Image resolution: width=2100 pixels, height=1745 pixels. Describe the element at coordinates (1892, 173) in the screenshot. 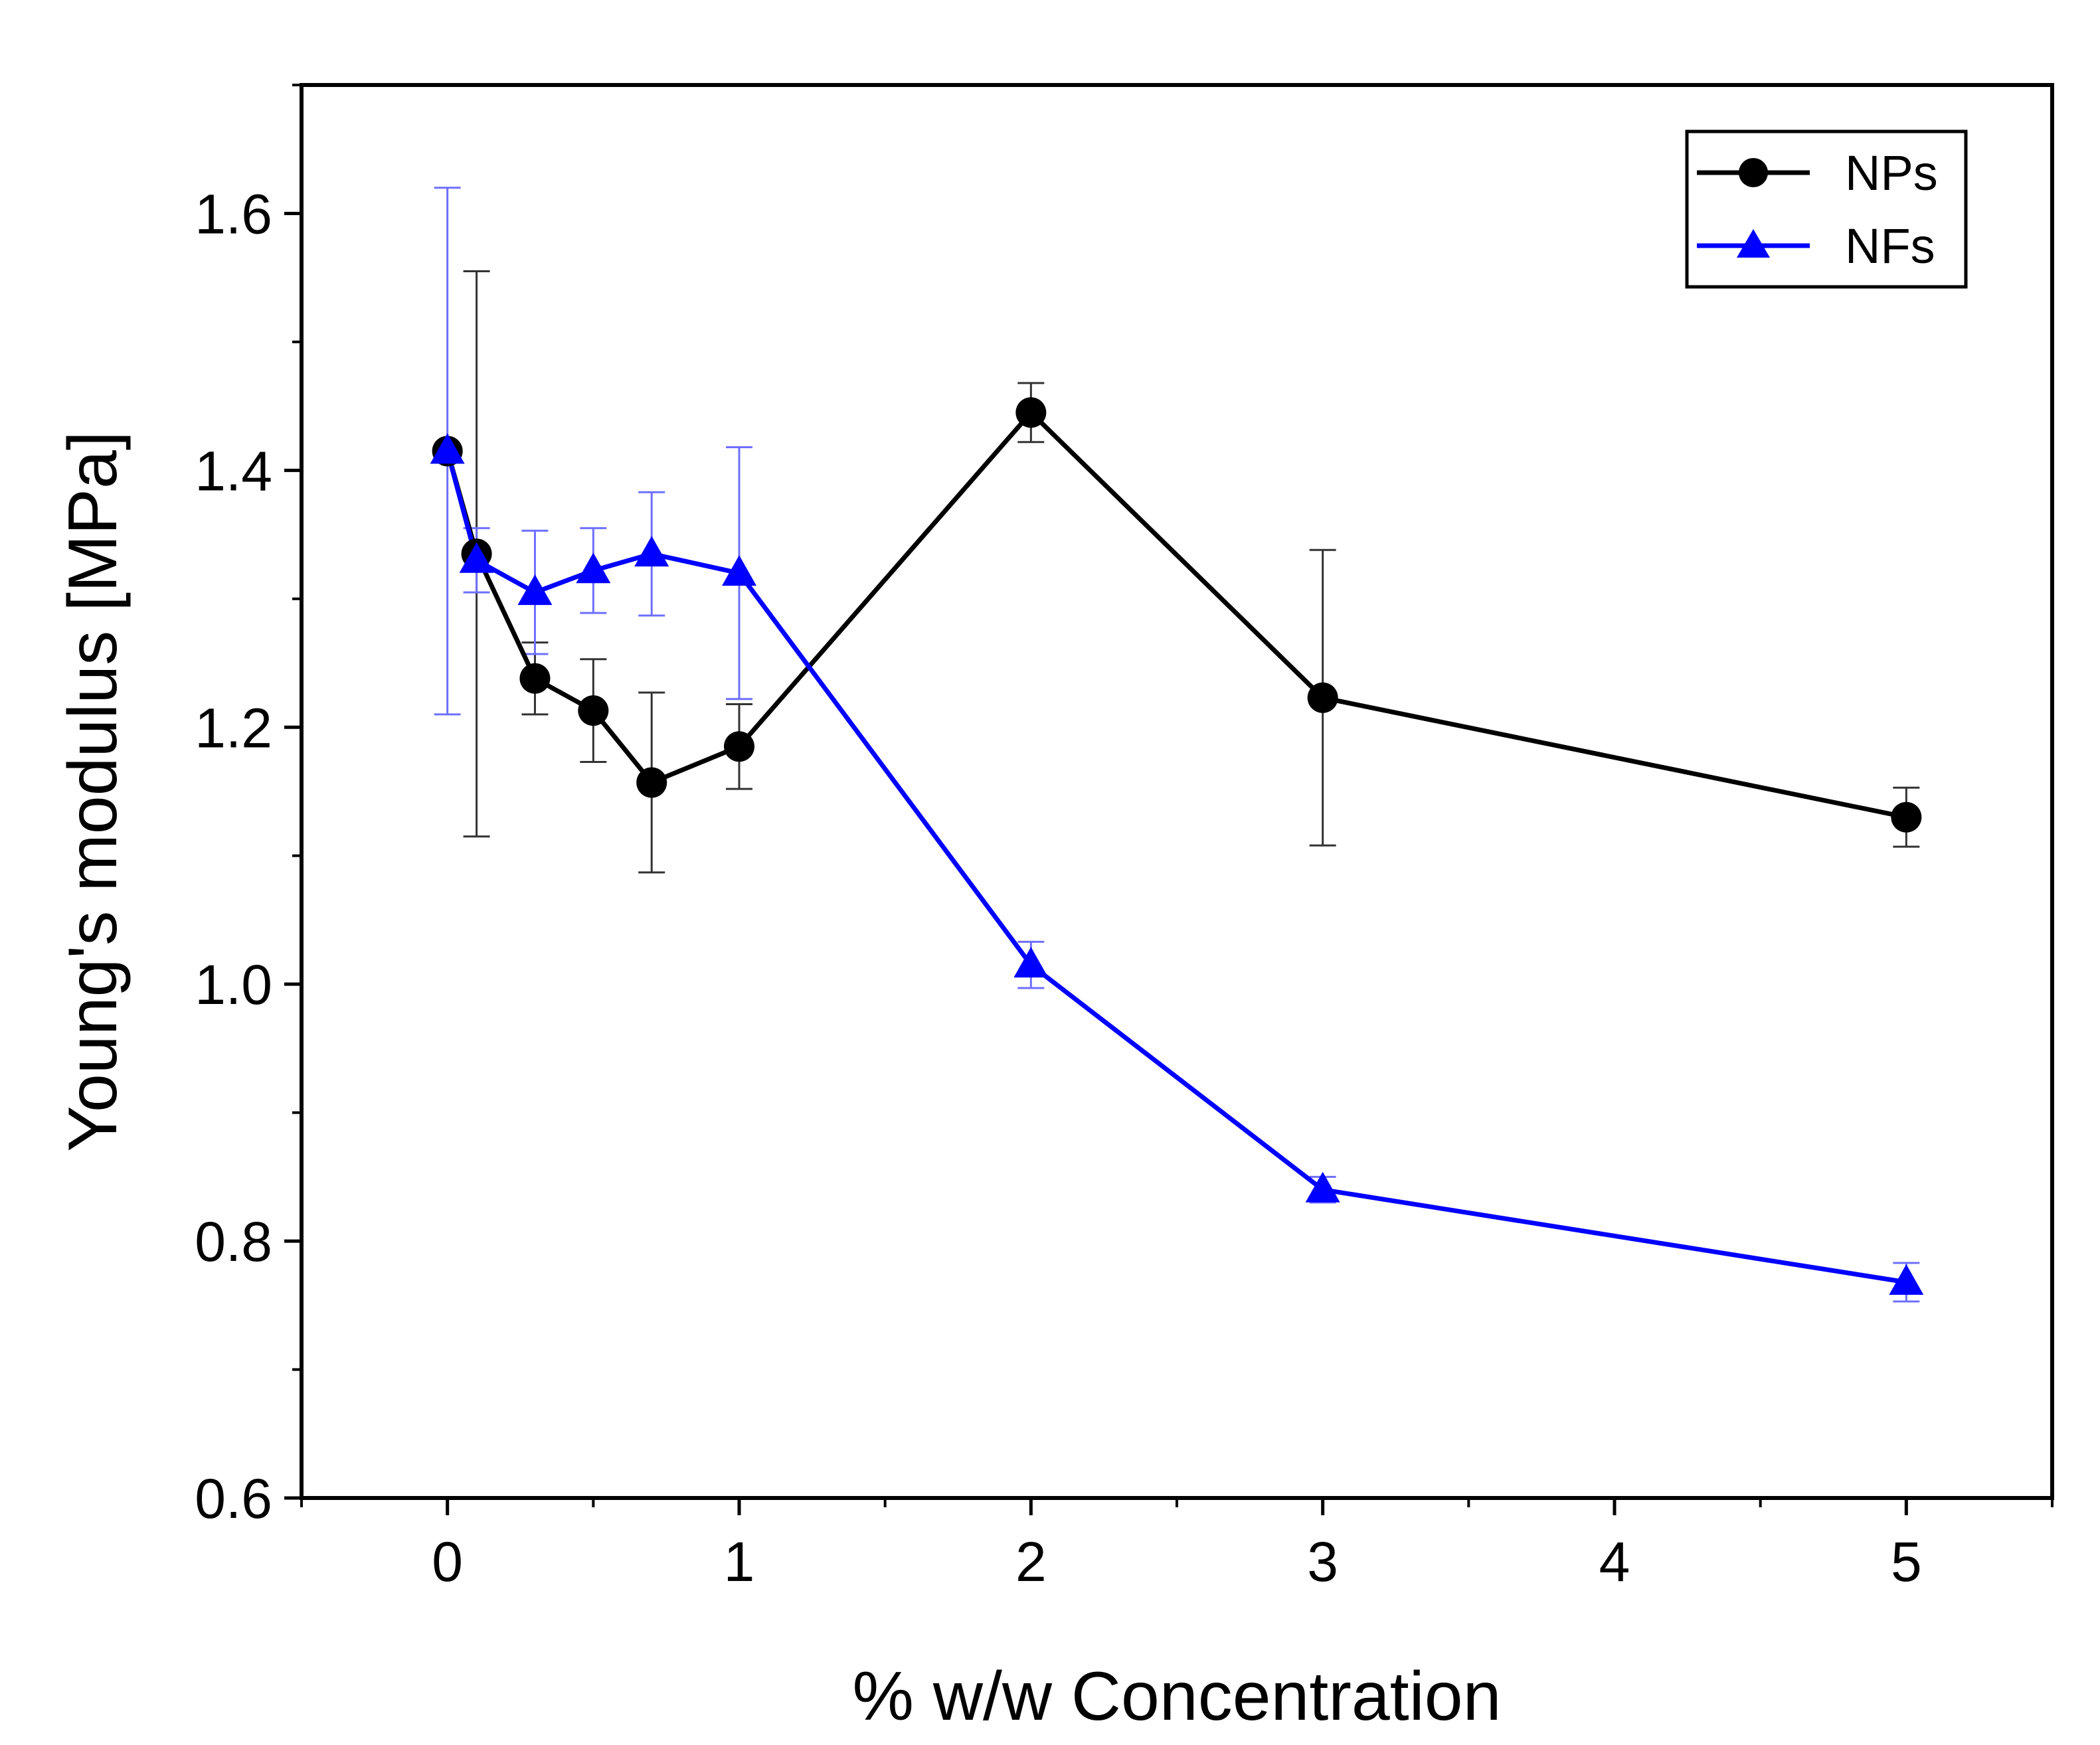

I see `legend-label-nps: NPs` at that location.